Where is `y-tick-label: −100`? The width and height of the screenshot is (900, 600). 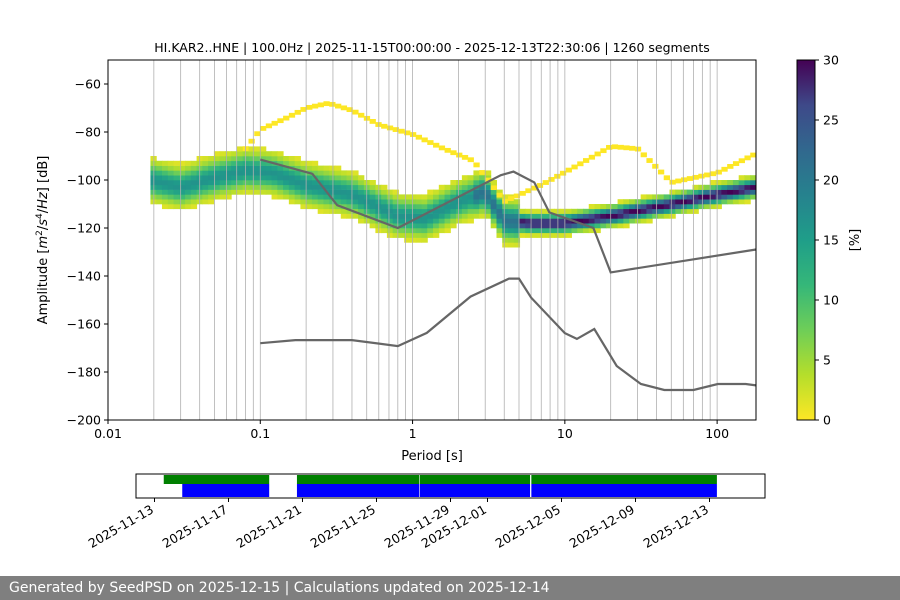 y-tick-label: −100 is located at coordinates (84, 180).